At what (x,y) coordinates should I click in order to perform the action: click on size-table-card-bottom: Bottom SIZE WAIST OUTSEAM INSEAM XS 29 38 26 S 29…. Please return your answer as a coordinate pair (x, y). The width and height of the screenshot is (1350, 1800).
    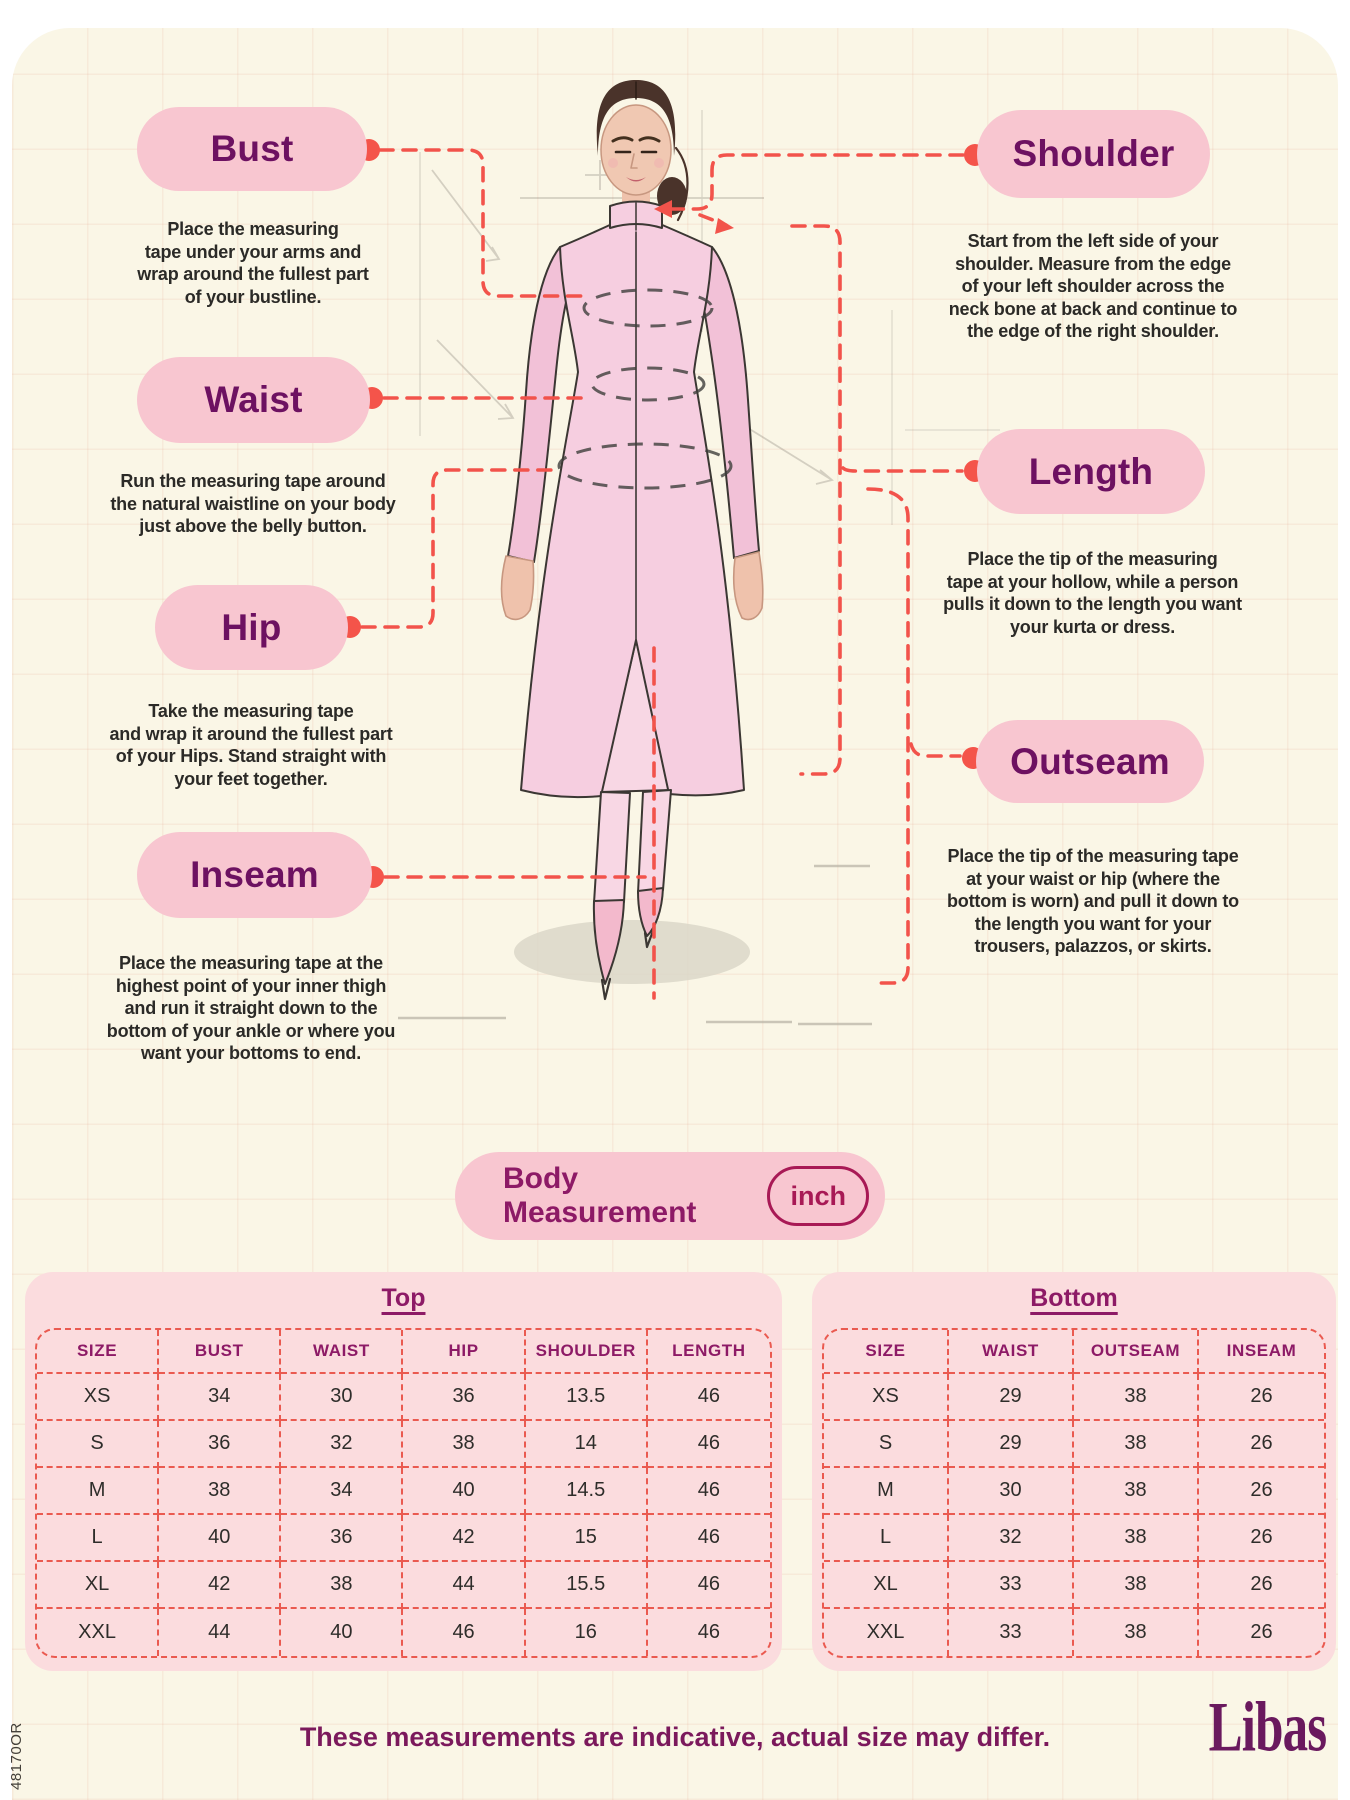
    Looking at the image, I should click on (1074, 1471).